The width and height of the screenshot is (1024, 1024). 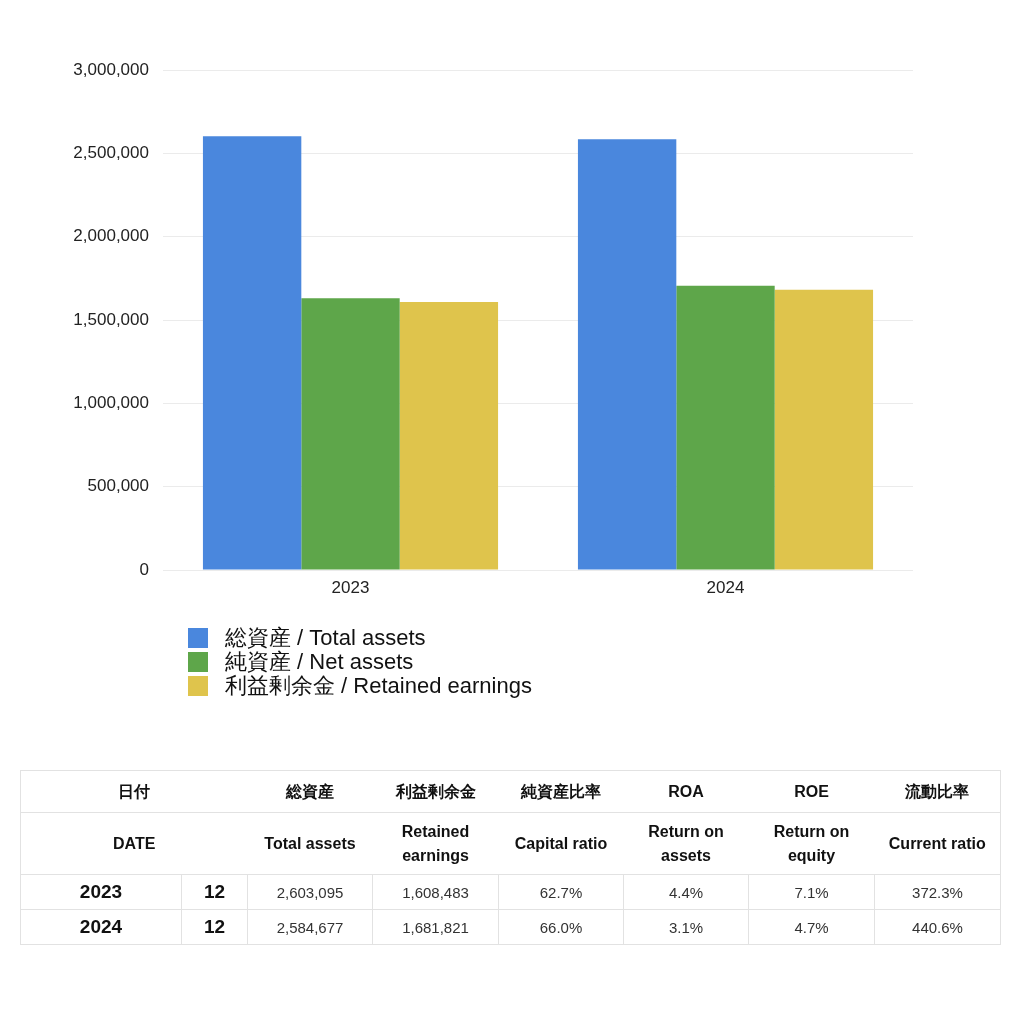 I want to click on text: 2,603,095, so click(x=310, y=892).